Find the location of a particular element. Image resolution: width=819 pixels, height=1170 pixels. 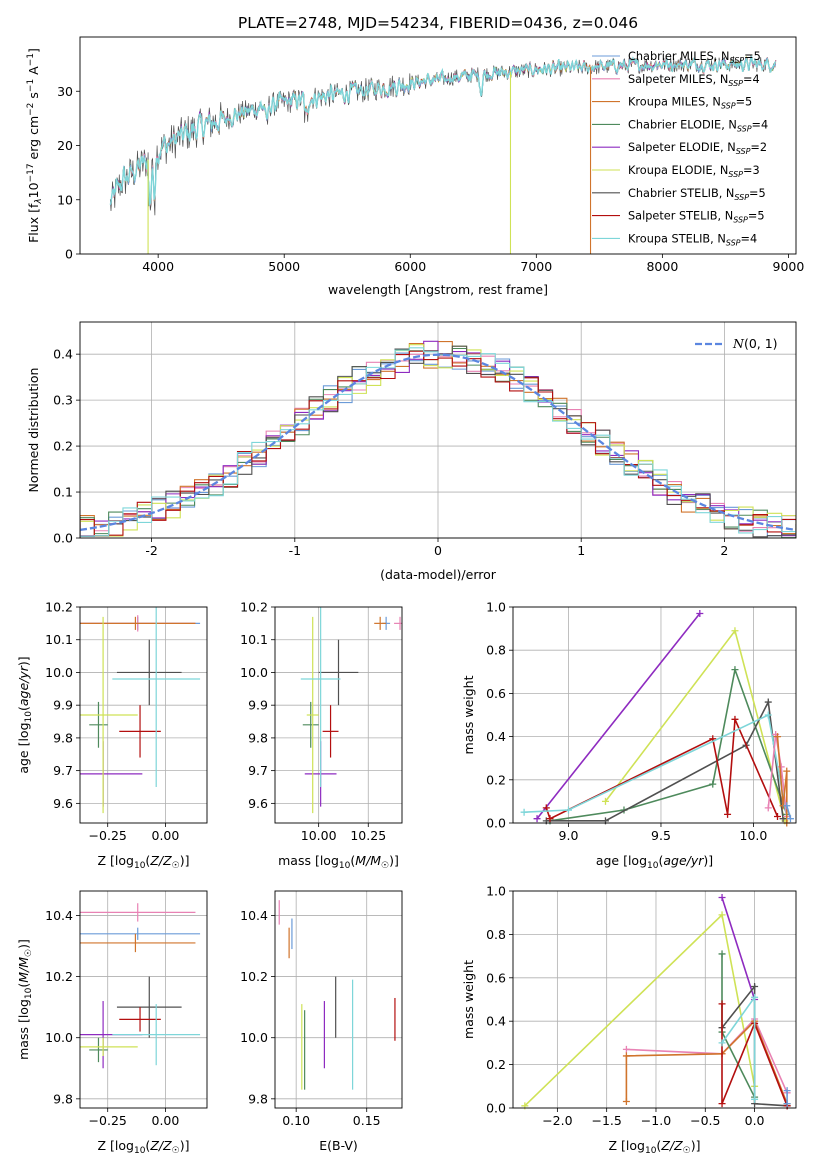

legend-text: Chabrier STELIB, N is located at coordinates (681, 193).